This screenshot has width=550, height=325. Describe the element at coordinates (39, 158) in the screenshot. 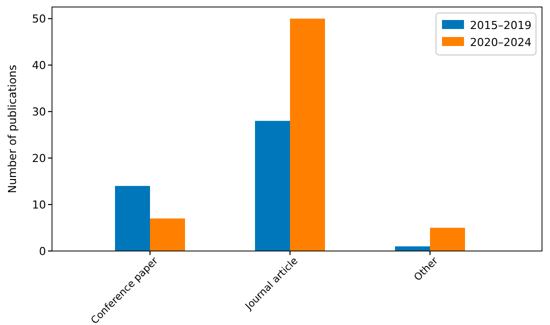

I see `y-tick-label: 20` at that location.